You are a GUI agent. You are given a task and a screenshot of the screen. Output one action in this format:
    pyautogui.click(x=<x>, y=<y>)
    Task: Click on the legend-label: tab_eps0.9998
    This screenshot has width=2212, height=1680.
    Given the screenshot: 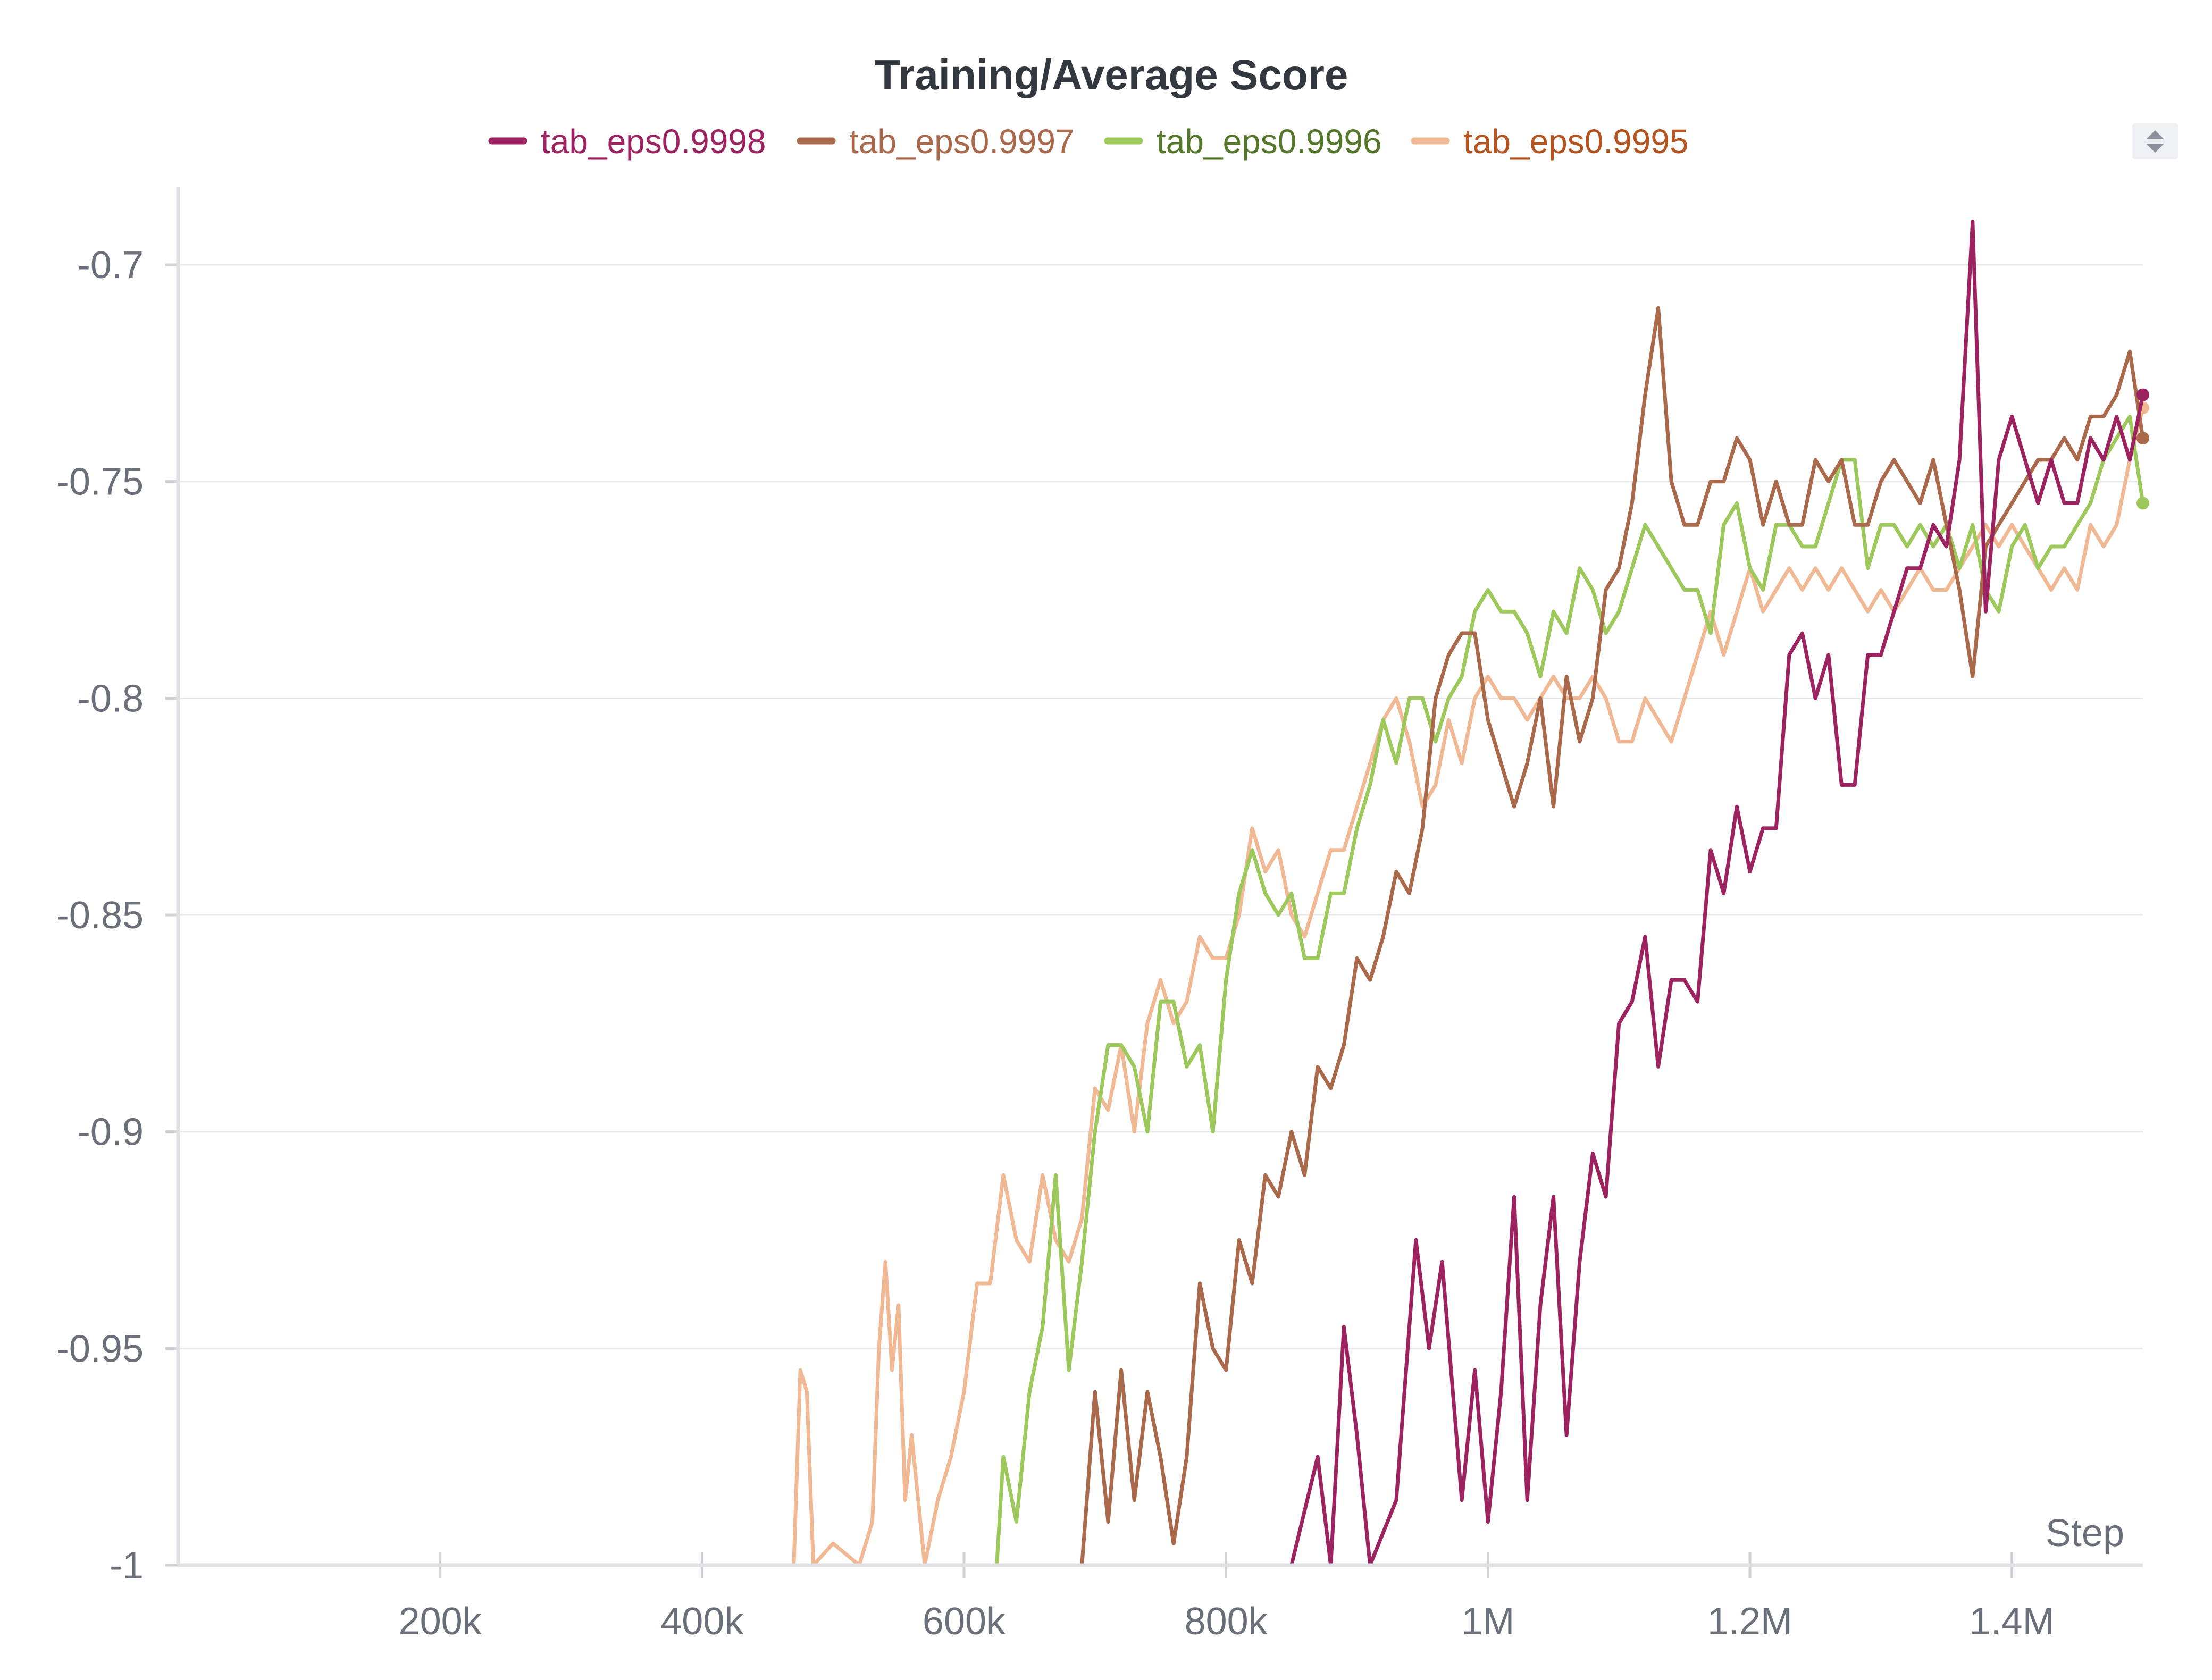 What is the action you would take?
    pyautogui.click(x=653, y=141)
    